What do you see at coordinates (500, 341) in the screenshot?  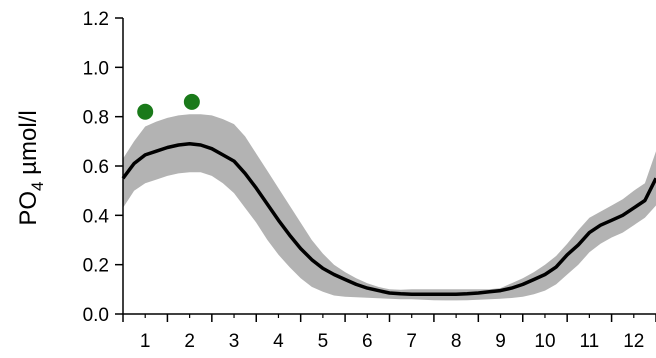 I see `x-tick-label: 9` at bounding box center [500, 341].